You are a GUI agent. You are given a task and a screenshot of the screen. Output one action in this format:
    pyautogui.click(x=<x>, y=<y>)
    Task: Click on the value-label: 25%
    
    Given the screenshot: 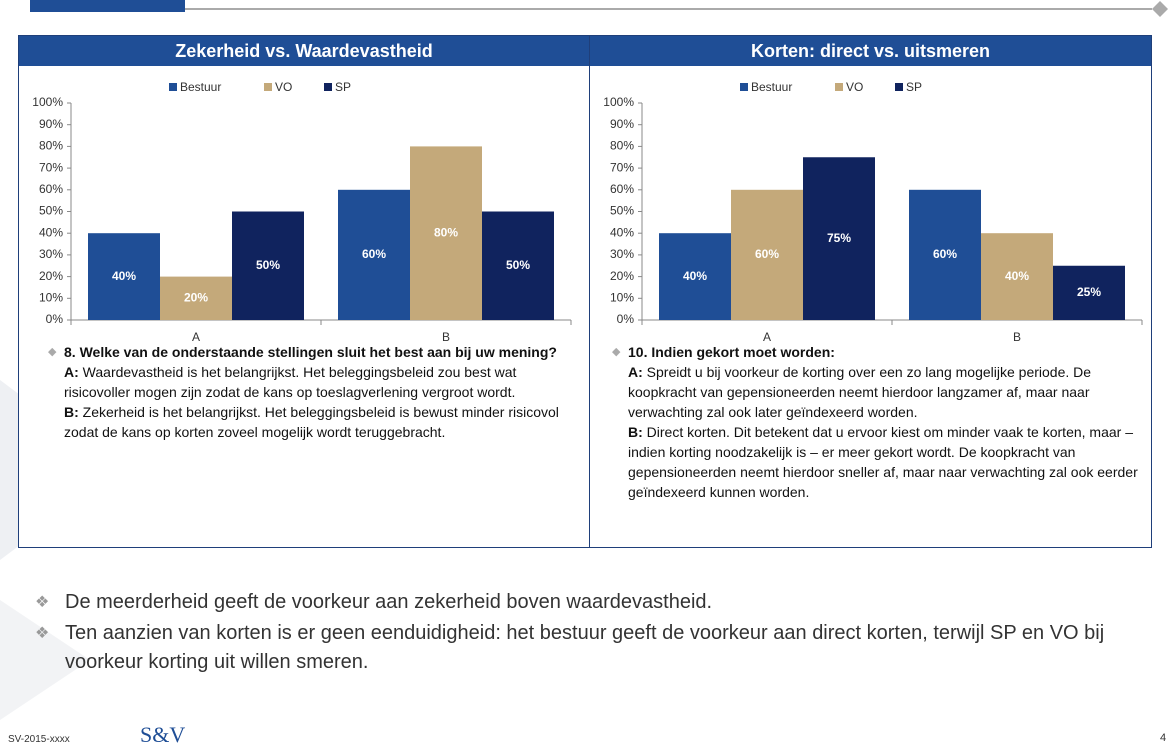 What is the action you would take?
    pyautogui.click(x=1089, y=292)
    